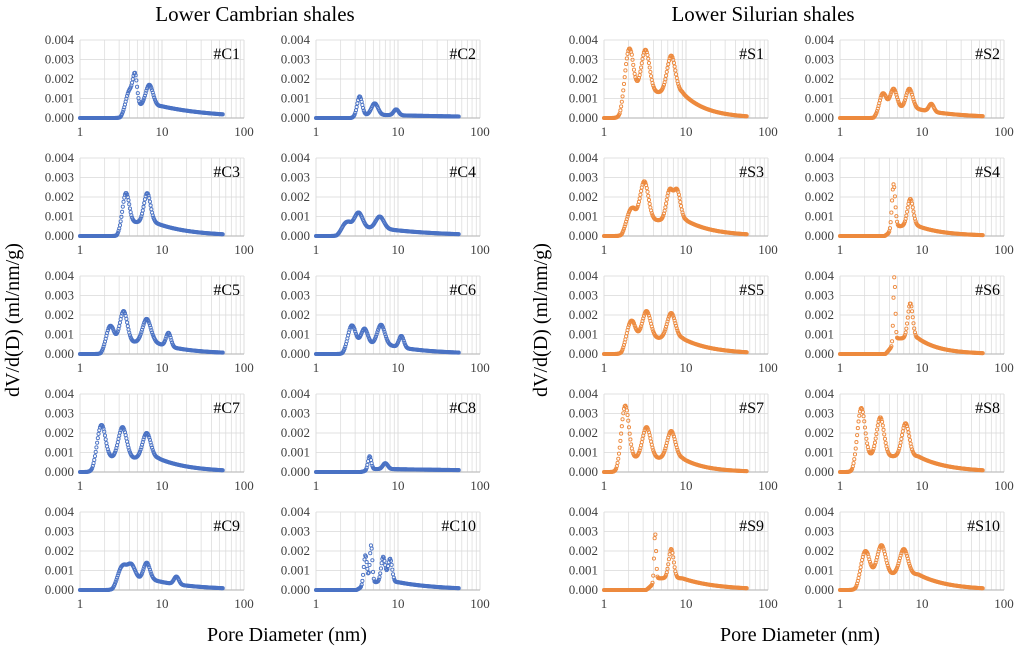 This screenshot has height=648, width=1017. Describe the element at coordinates (768, 131) in the screenshot. I see `panel-s1-x-tick-label: 100` at that location.